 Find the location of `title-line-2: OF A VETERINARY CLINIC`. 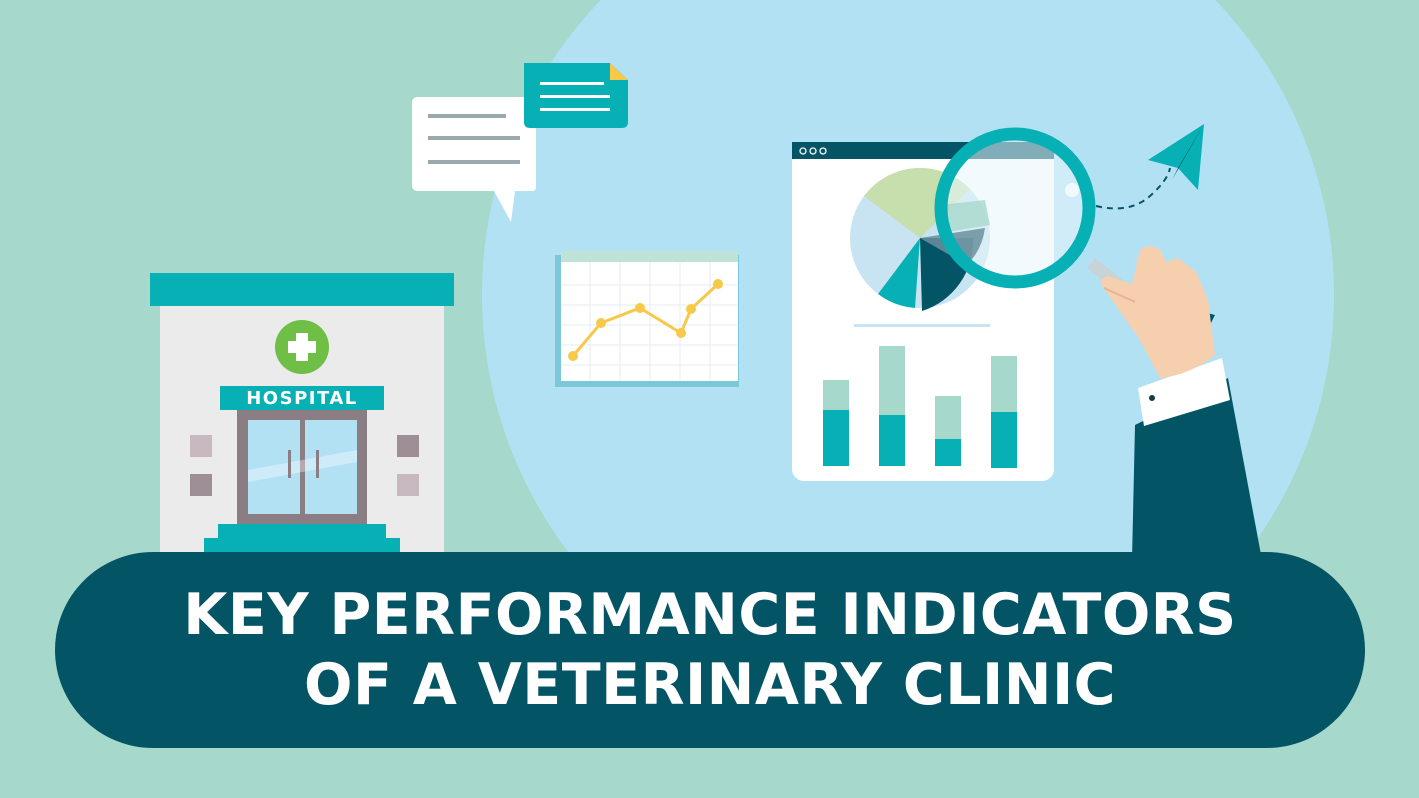

title-line-2: OF A VETERINARY CLINIC is located at coordinates (710, 685).